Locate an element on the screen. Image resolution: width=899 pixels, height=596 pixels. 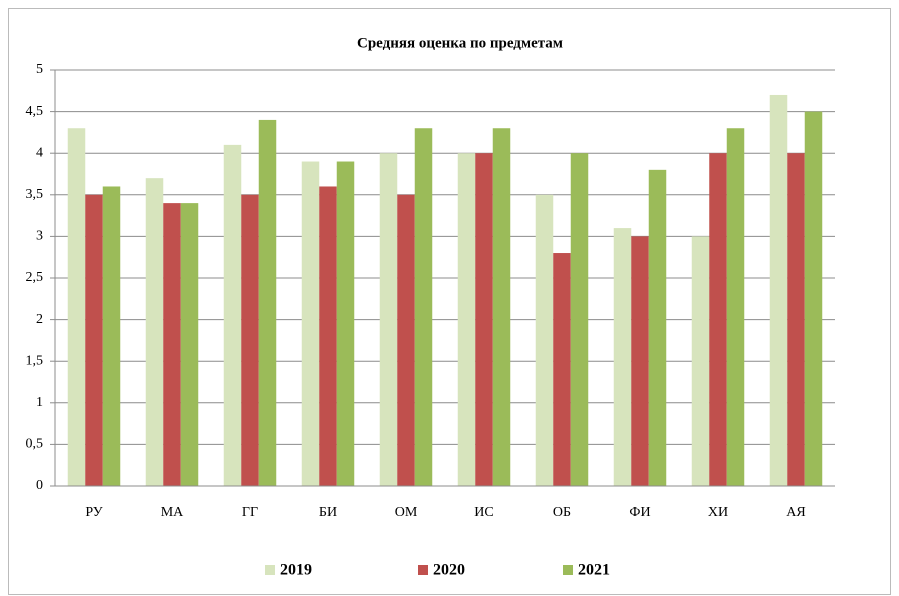
y-tick-label: 1,5 is located at coordinates (35, 360).